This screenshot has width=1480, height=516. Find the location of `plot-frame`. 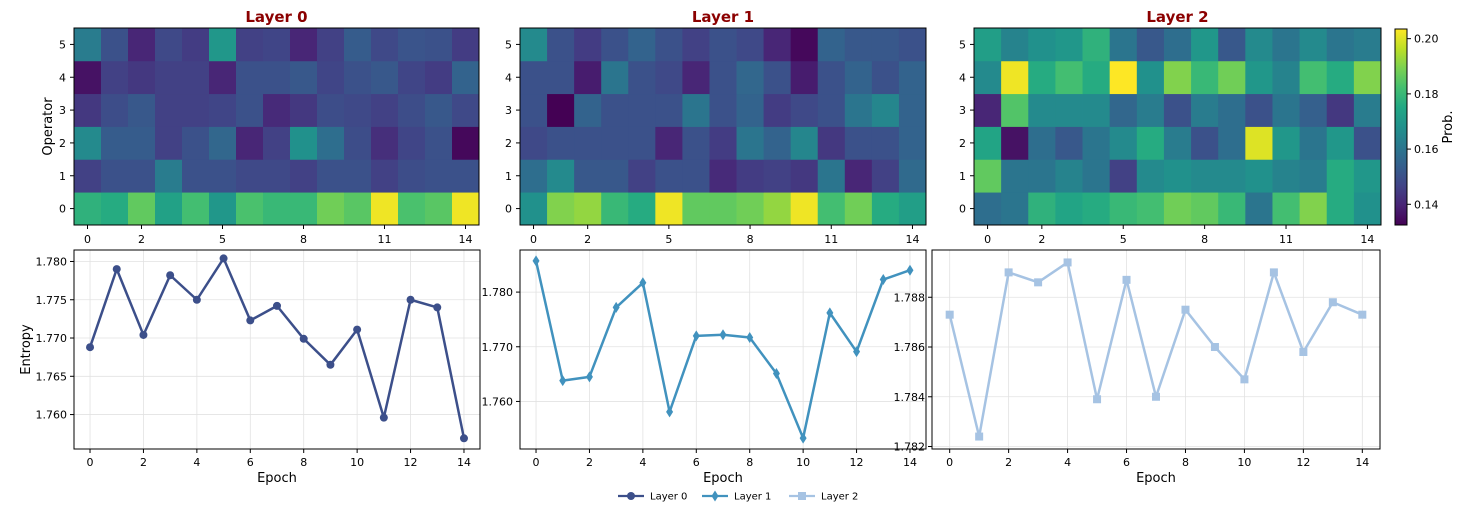

plot-frame is located at coordinates (1156, 349).